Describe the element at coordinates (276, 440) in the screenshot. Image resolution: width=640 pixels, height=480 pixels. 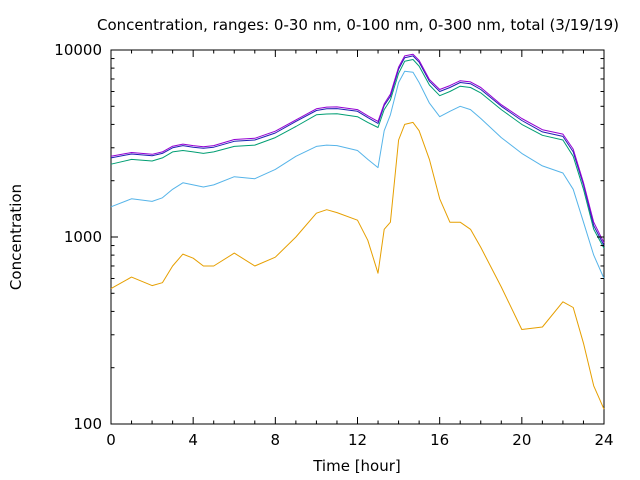
I see `x-tick-label: 8` at that location.